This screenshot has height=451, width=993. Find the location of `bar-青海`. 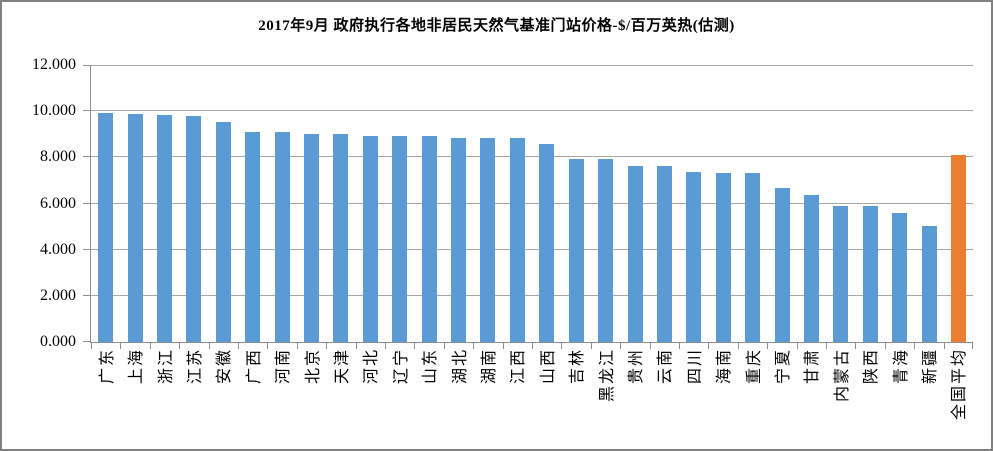

bar-青海 is located at coordinates (900, 277).